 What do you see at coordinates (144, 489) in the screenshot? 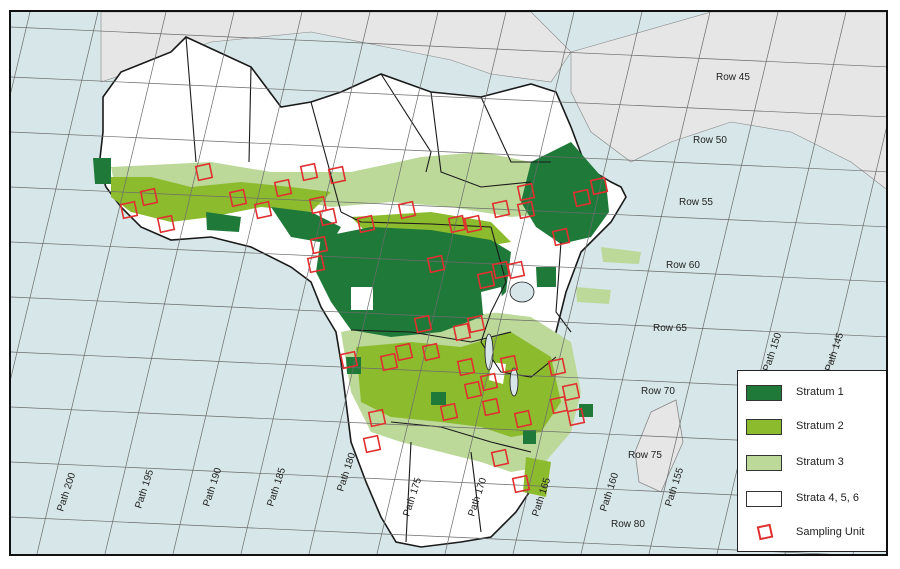
I see `path-label: Path 195` at bounding box center [144, 489].